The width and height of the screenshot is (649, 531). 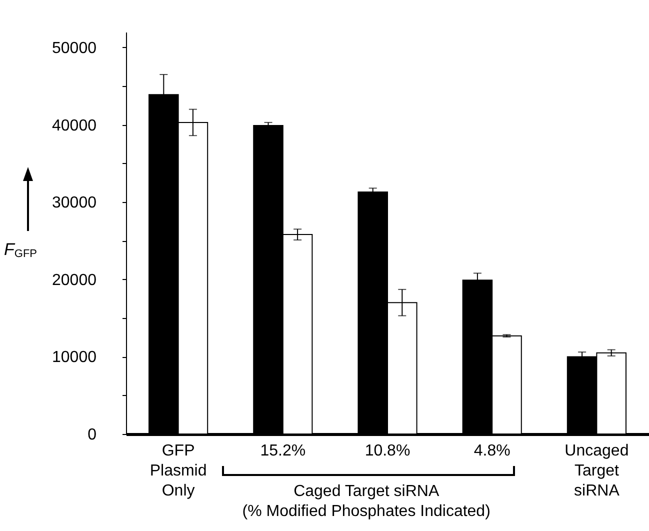 I want to click on y-tick-label: 40000, so click(x=74, y=125).